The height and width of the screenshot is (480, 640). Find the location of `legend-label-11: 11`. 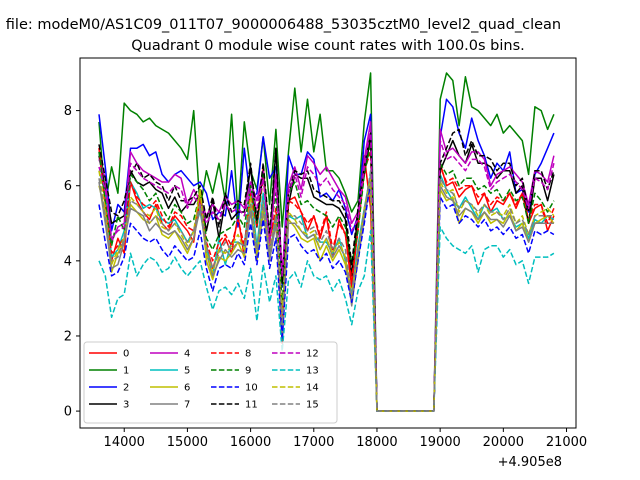

legend-label-11: 11 is located at coordinates (251, 405).